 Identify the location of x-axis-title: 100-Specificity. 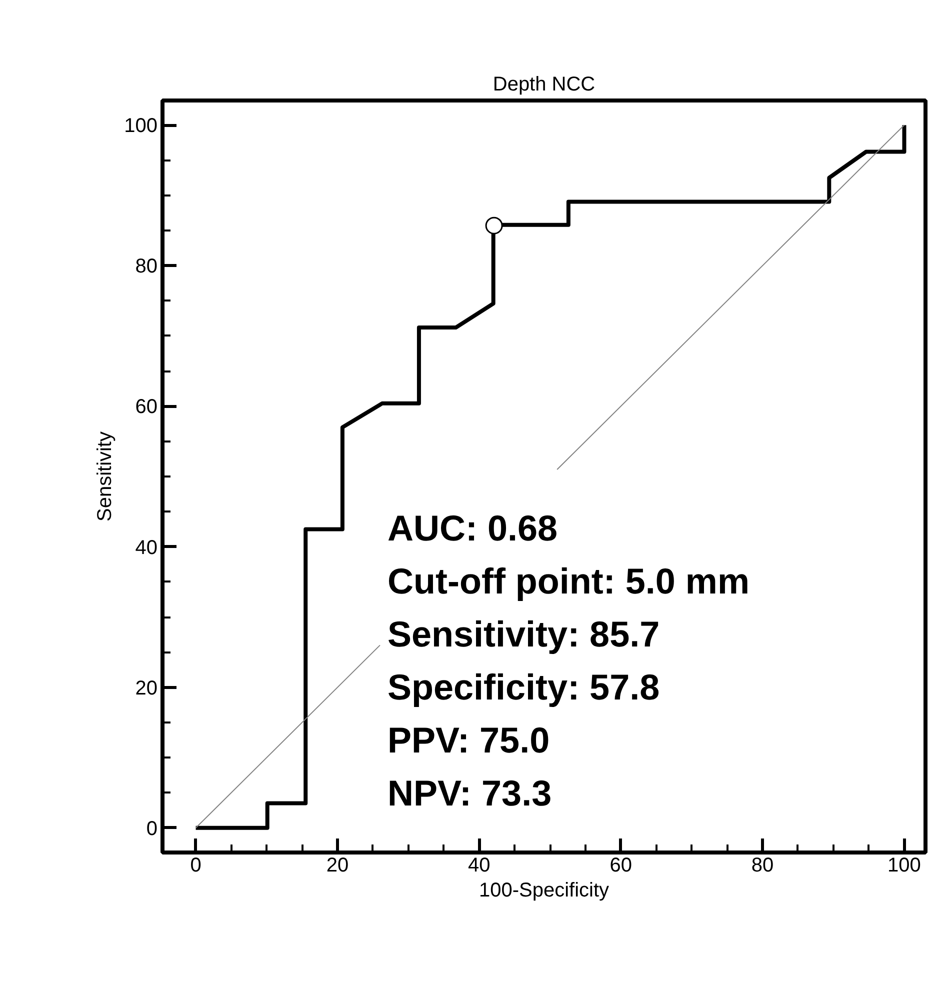
(544, 891).